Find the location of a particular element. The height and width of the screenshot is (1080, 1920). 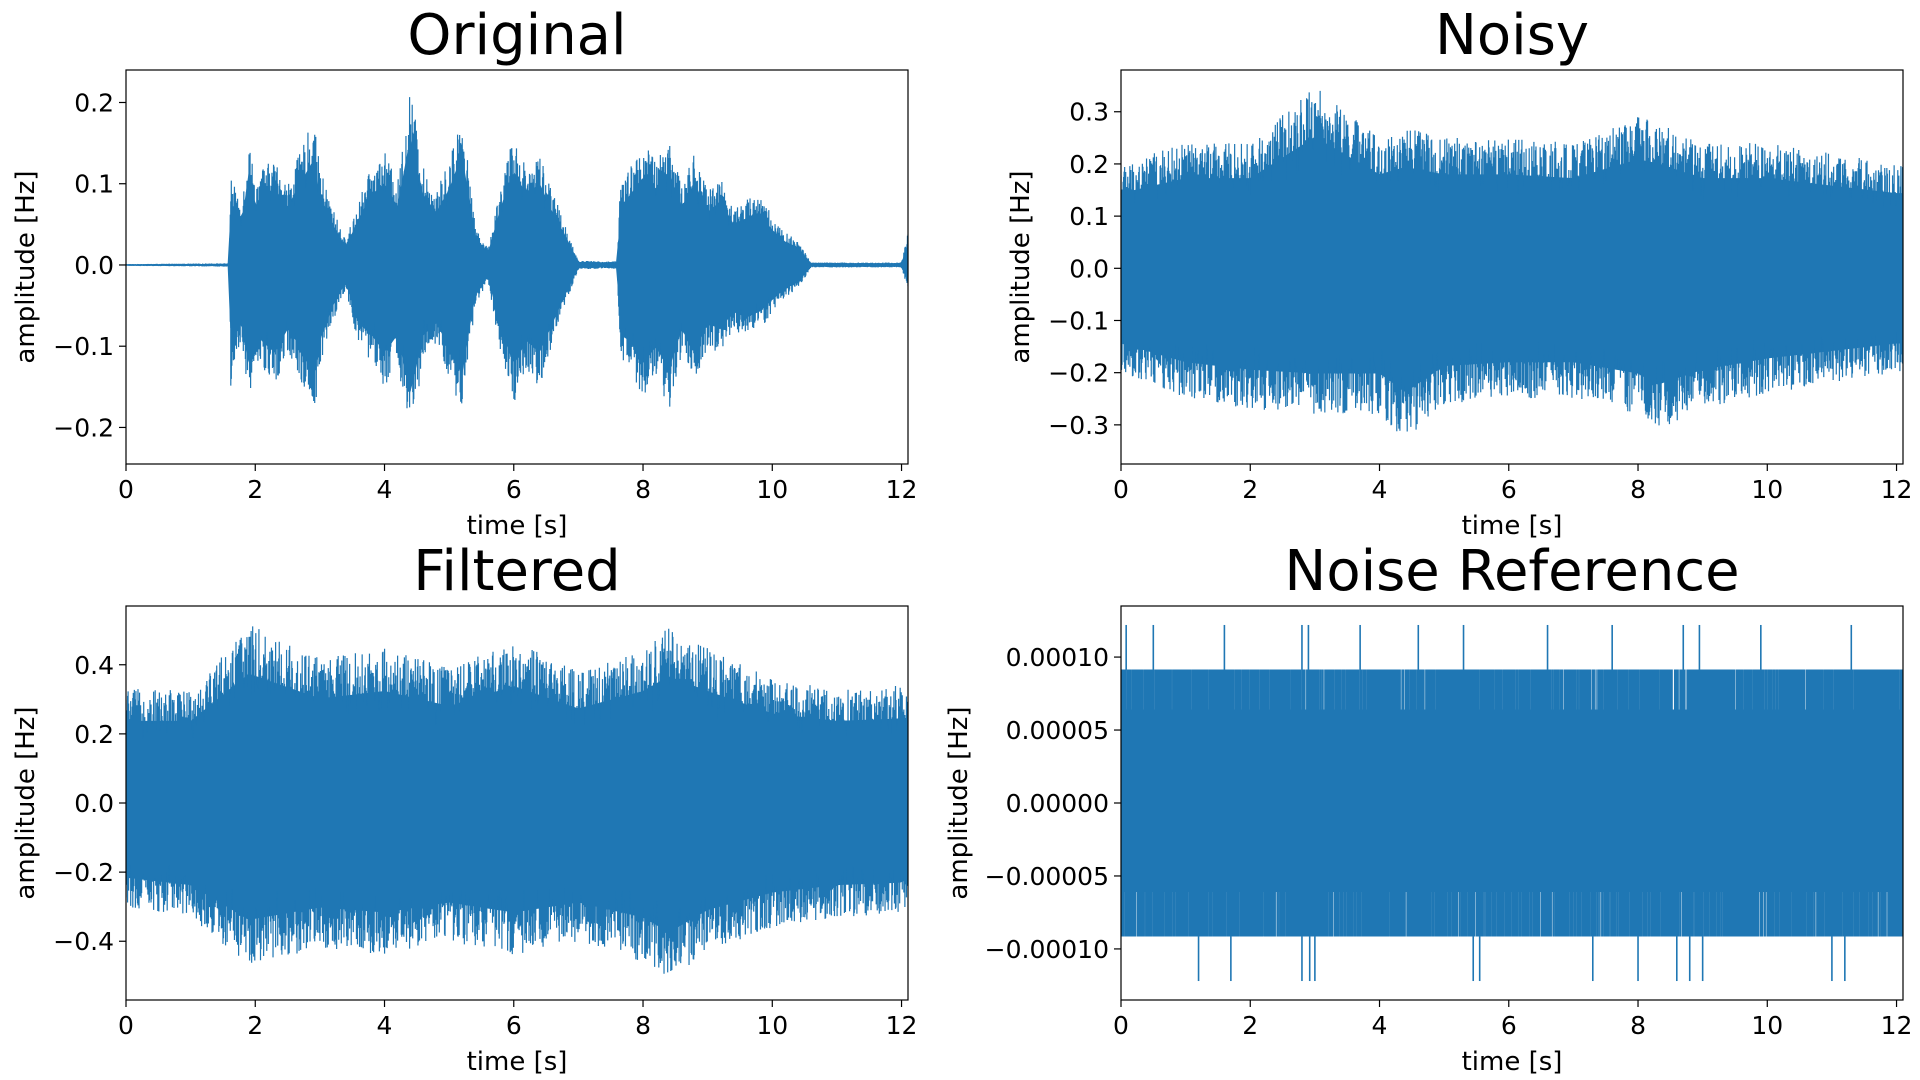

y-tick-label: 0.00005 is located at coordinates (1057, 730).